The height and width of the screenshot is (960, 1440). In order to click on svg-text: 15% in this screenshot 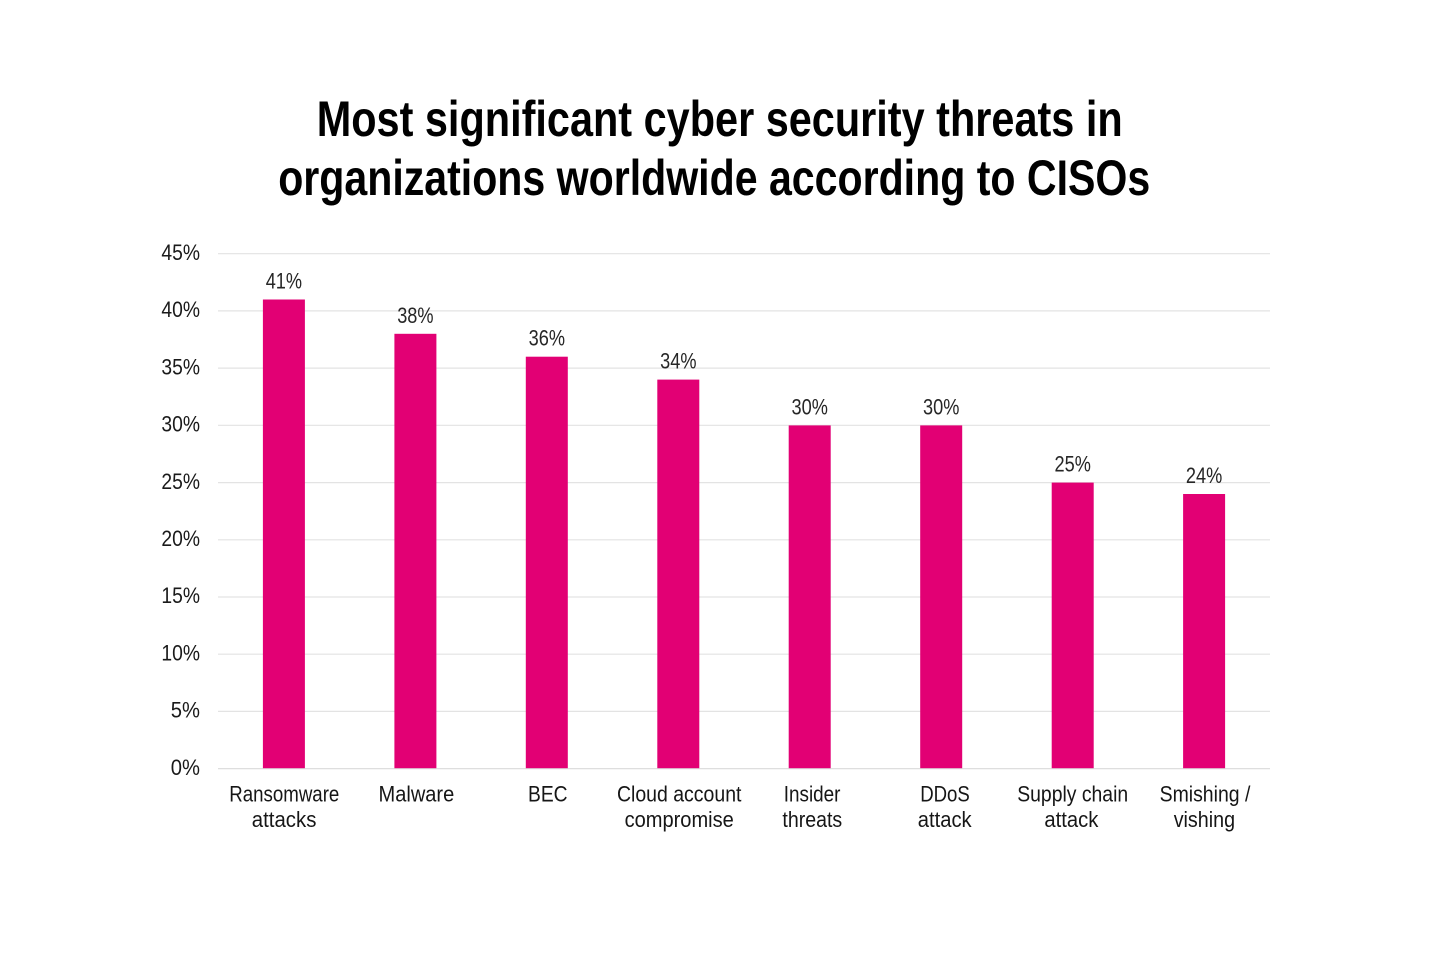, I will do `click(180, 595)`.